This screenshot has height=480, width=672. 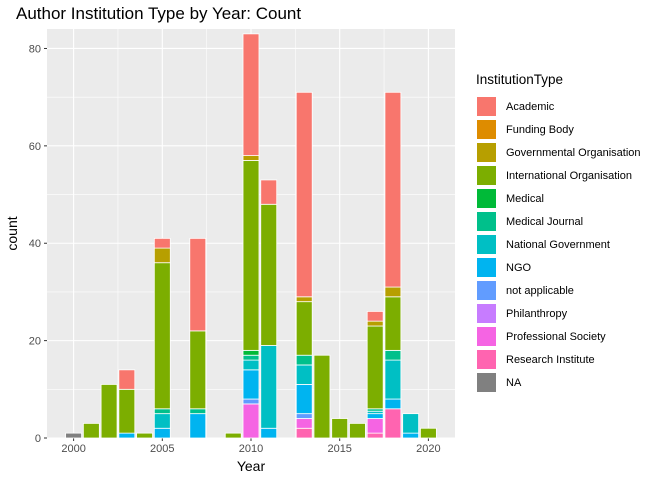 I want to click on legend-label: Philanthropy, so click(x=537, y=313).